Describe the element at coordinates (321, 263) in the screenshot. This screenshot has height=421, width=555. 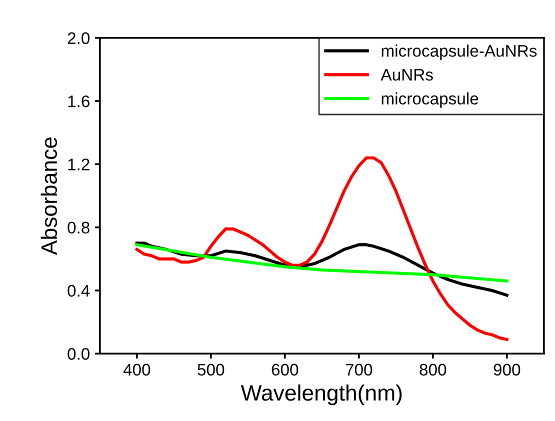
I see `line-series` at that location.